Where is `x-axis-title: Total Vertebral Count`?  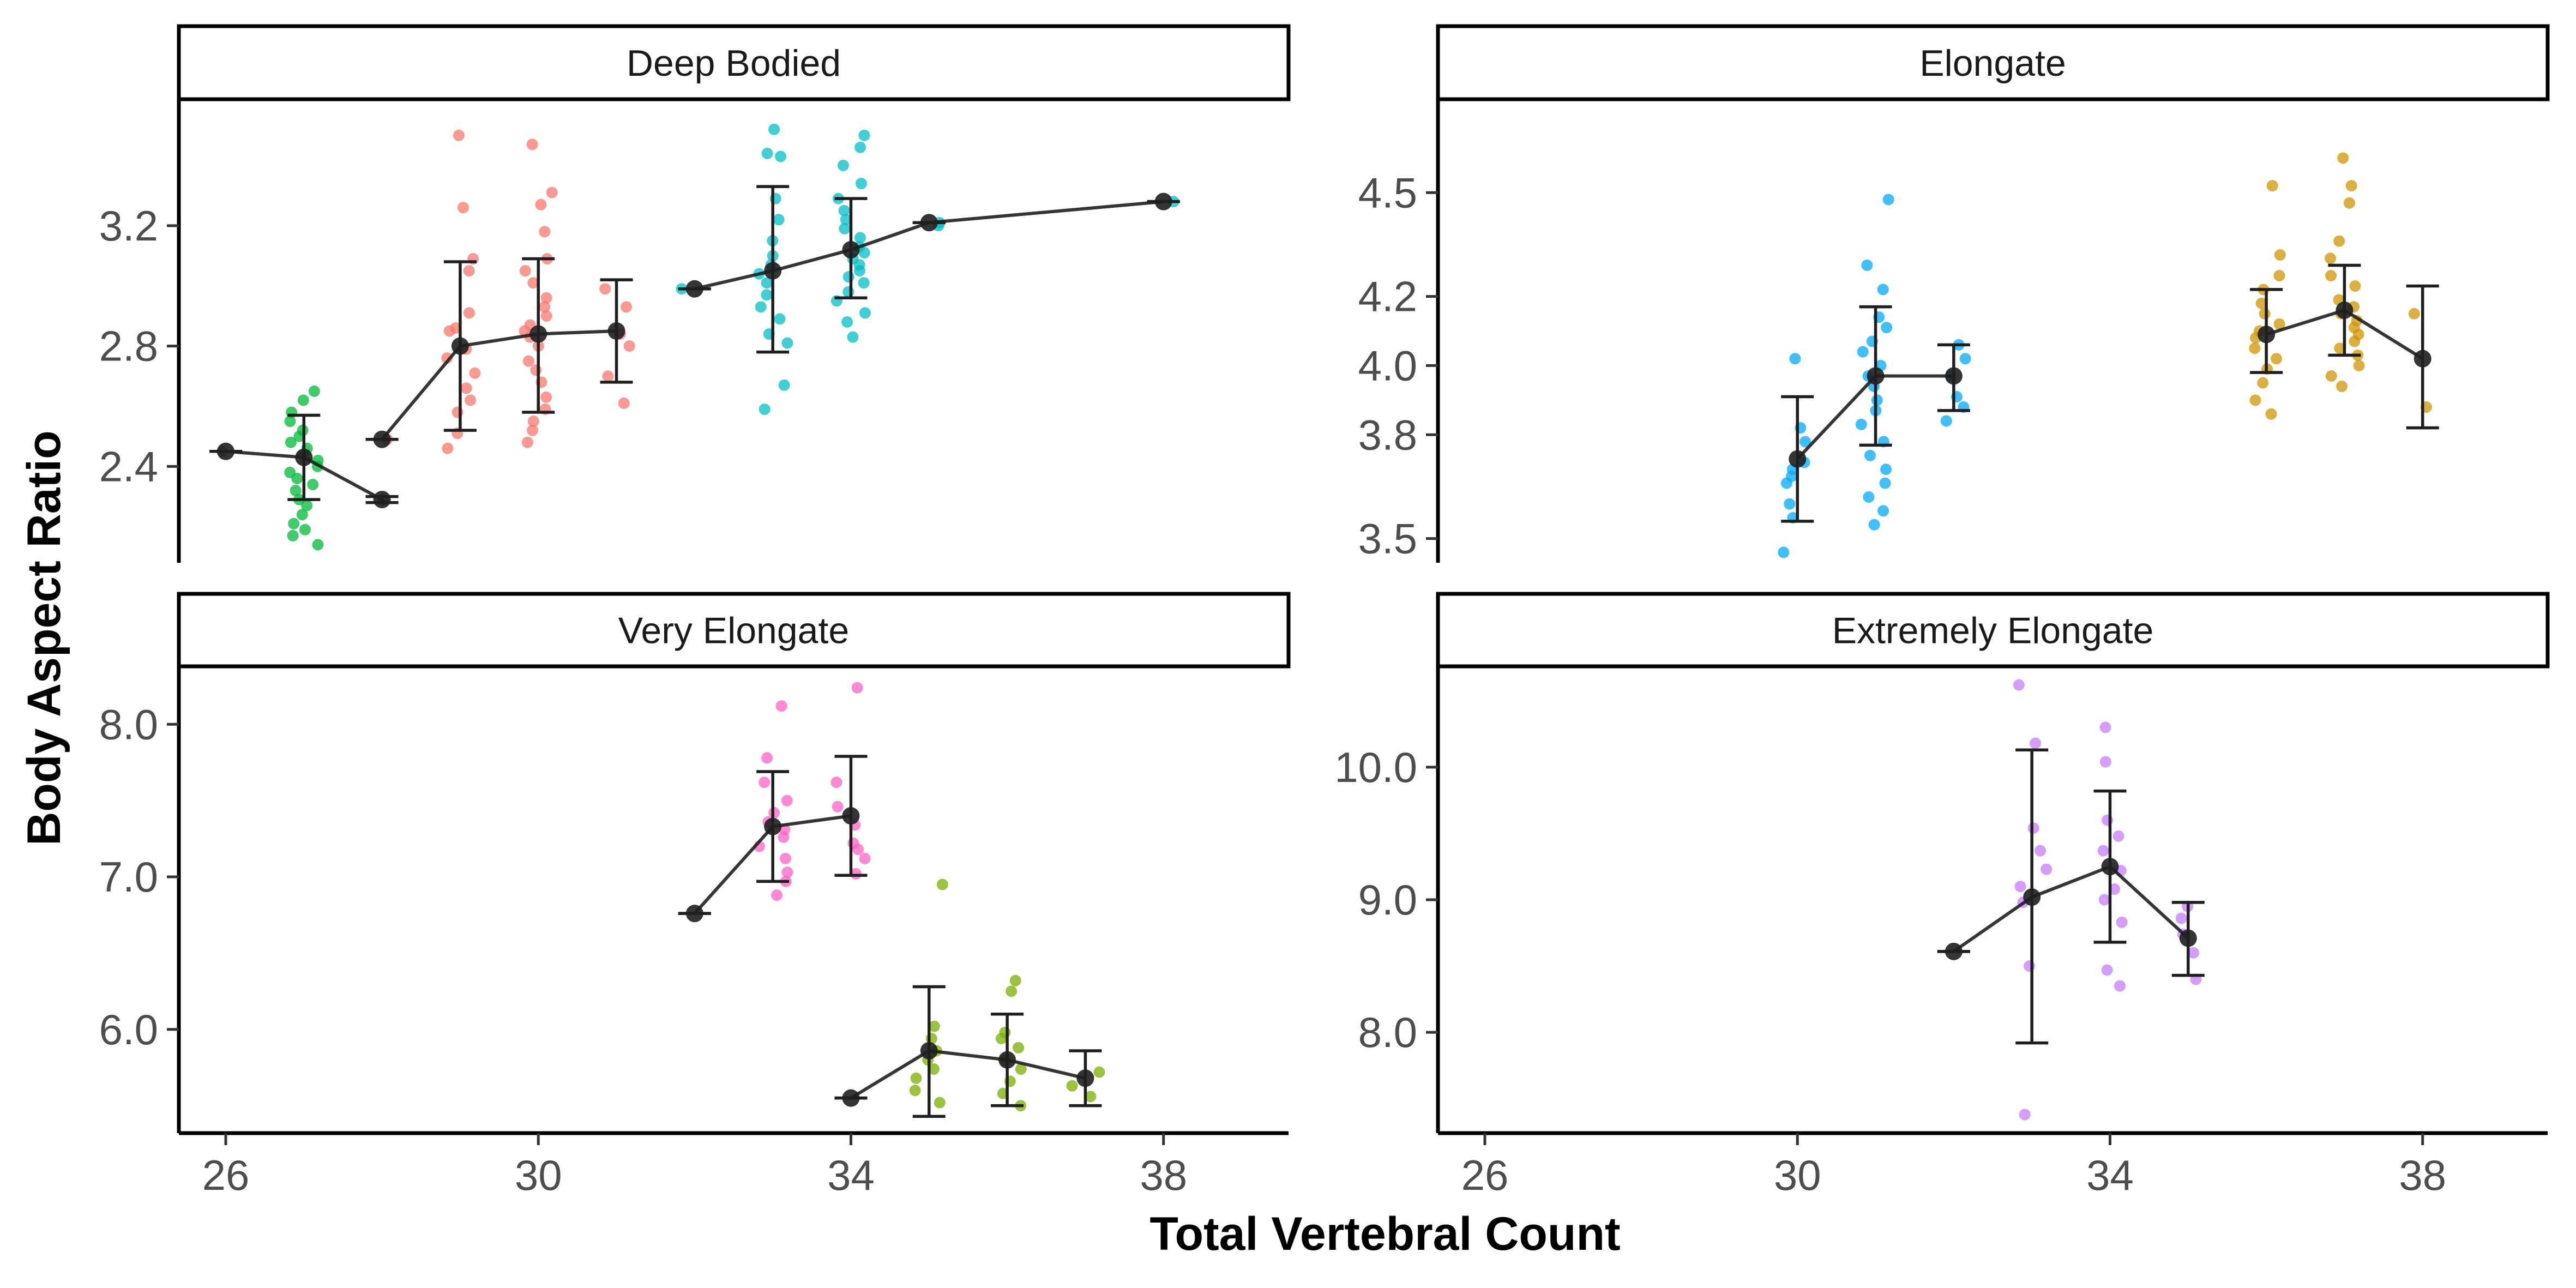
x-axis-title: Total Vertebral Count is located at coordinates (1384, 1234).